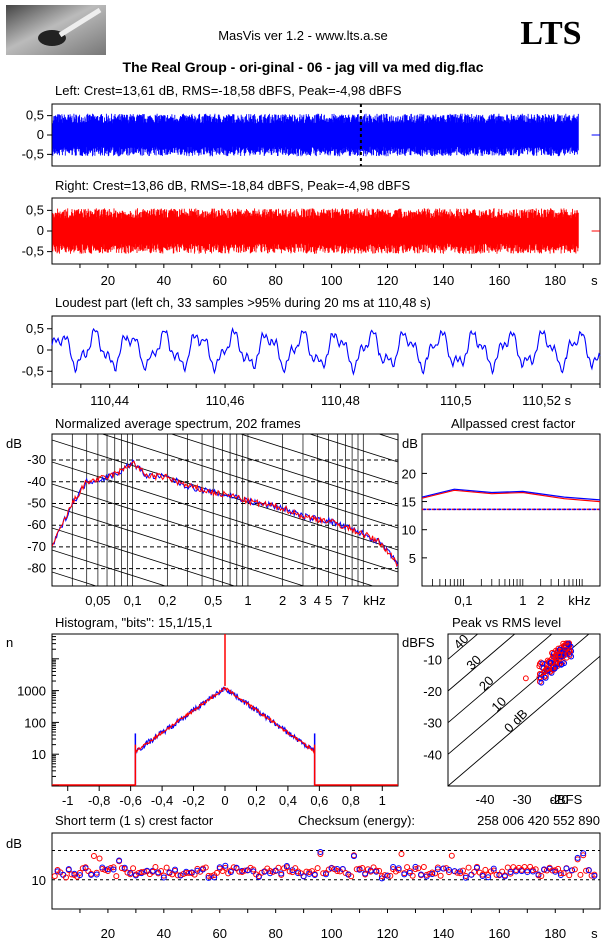  Describe the element at coordinates (133, 600) in the screenshot. I see `x-tick-label: 0,1` at that location.